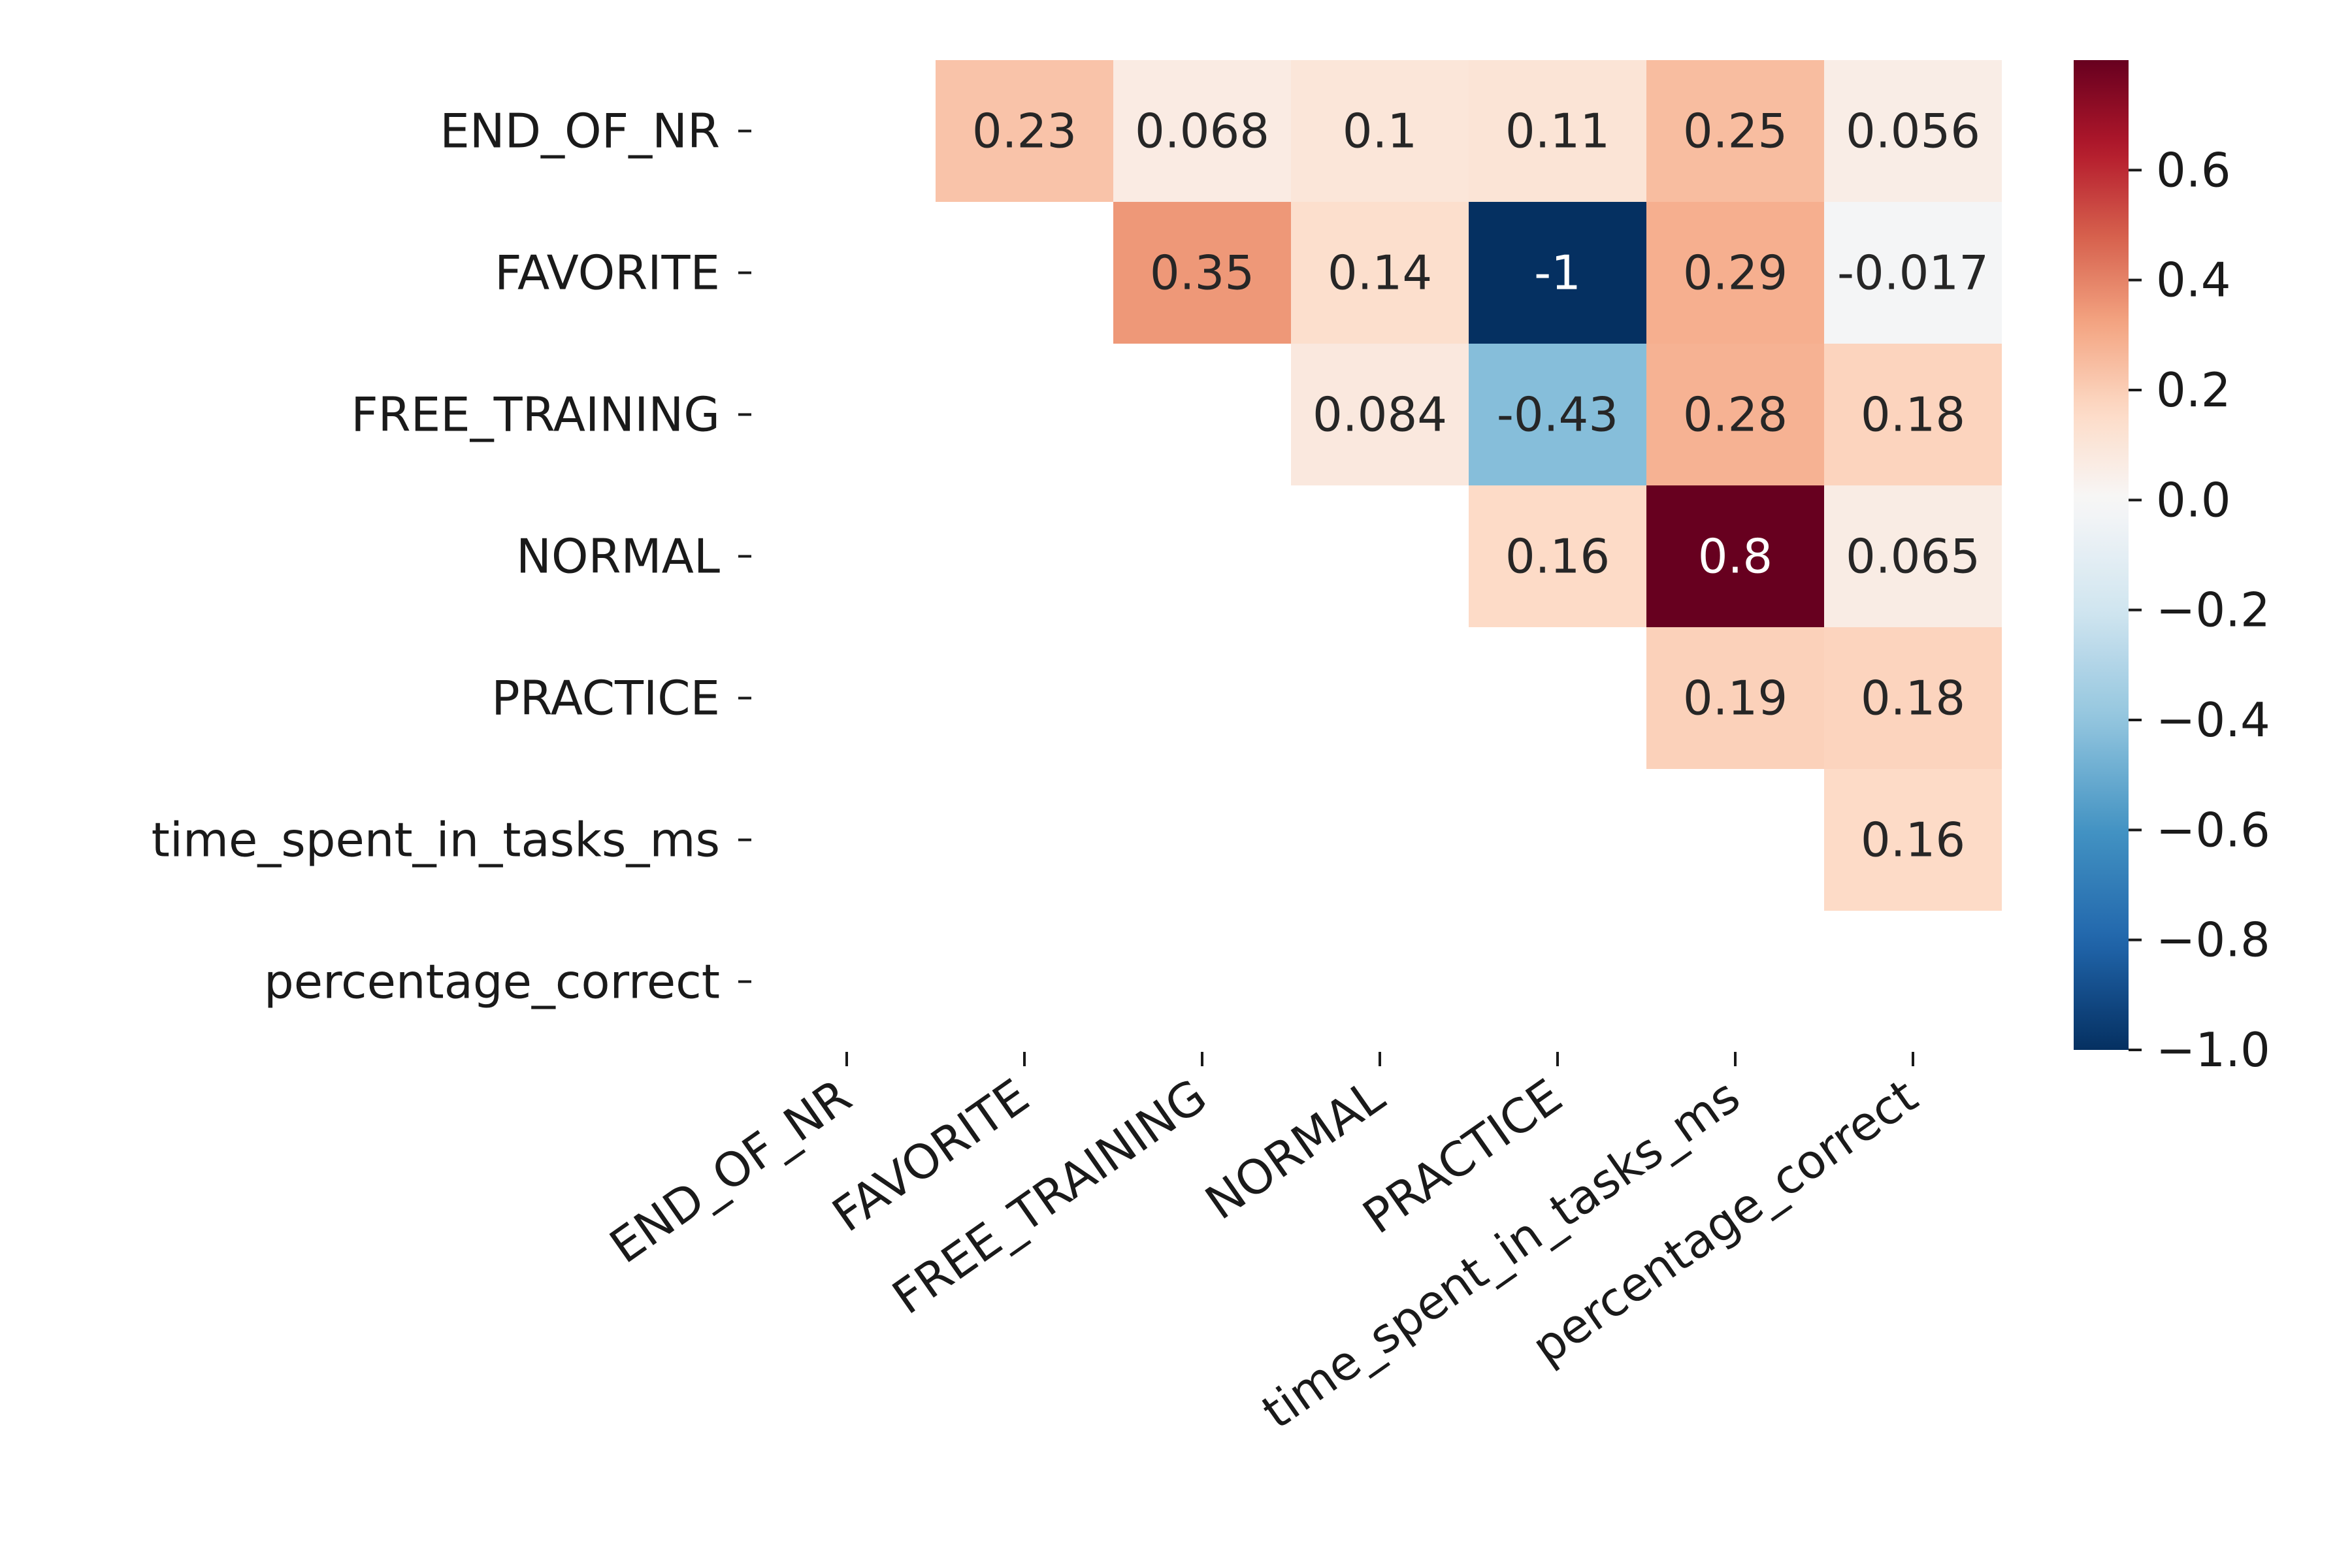  Describe the element at coordinates (607, 273) in the screenshot. I see `row-label-favorite: FAVORITE` at that location.